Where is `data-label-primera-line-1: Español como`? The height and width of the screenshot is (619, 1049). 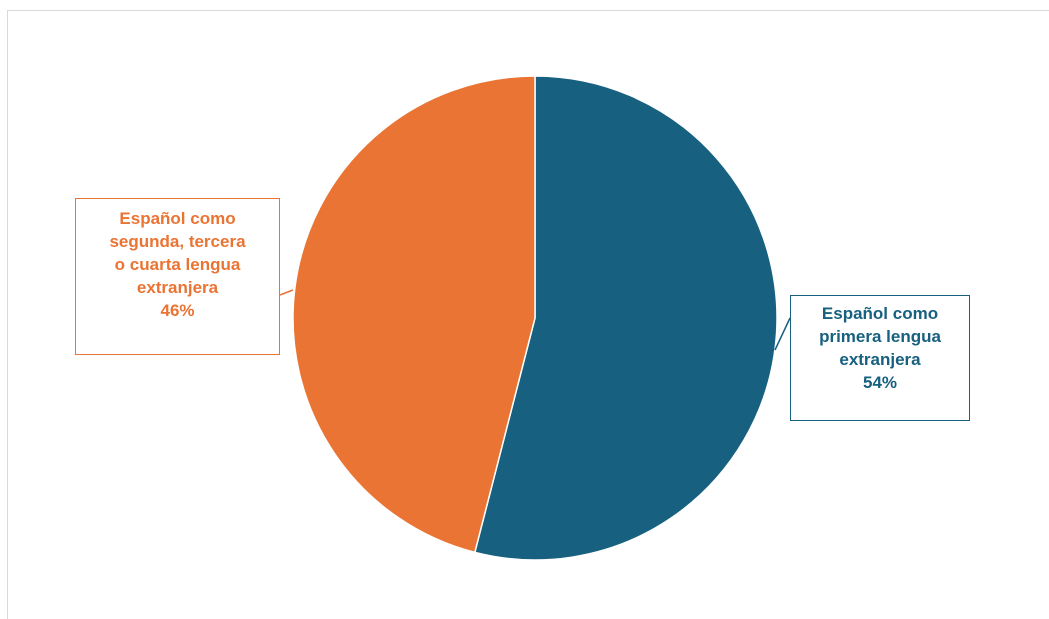 data-label-primera-line-1: Español como is located at coordinates (880, 313).